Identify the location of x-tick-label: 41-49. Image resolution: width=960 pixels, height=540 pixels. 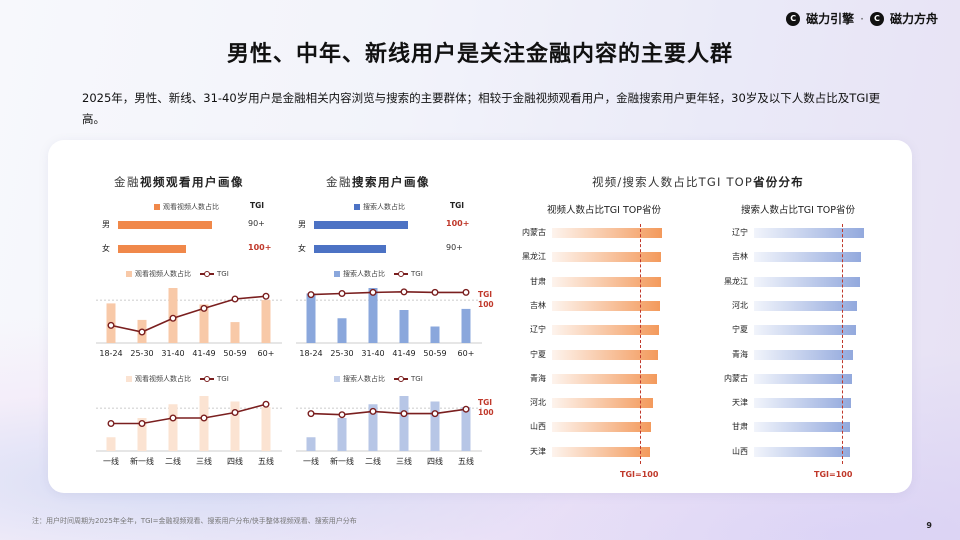
(403, 353).